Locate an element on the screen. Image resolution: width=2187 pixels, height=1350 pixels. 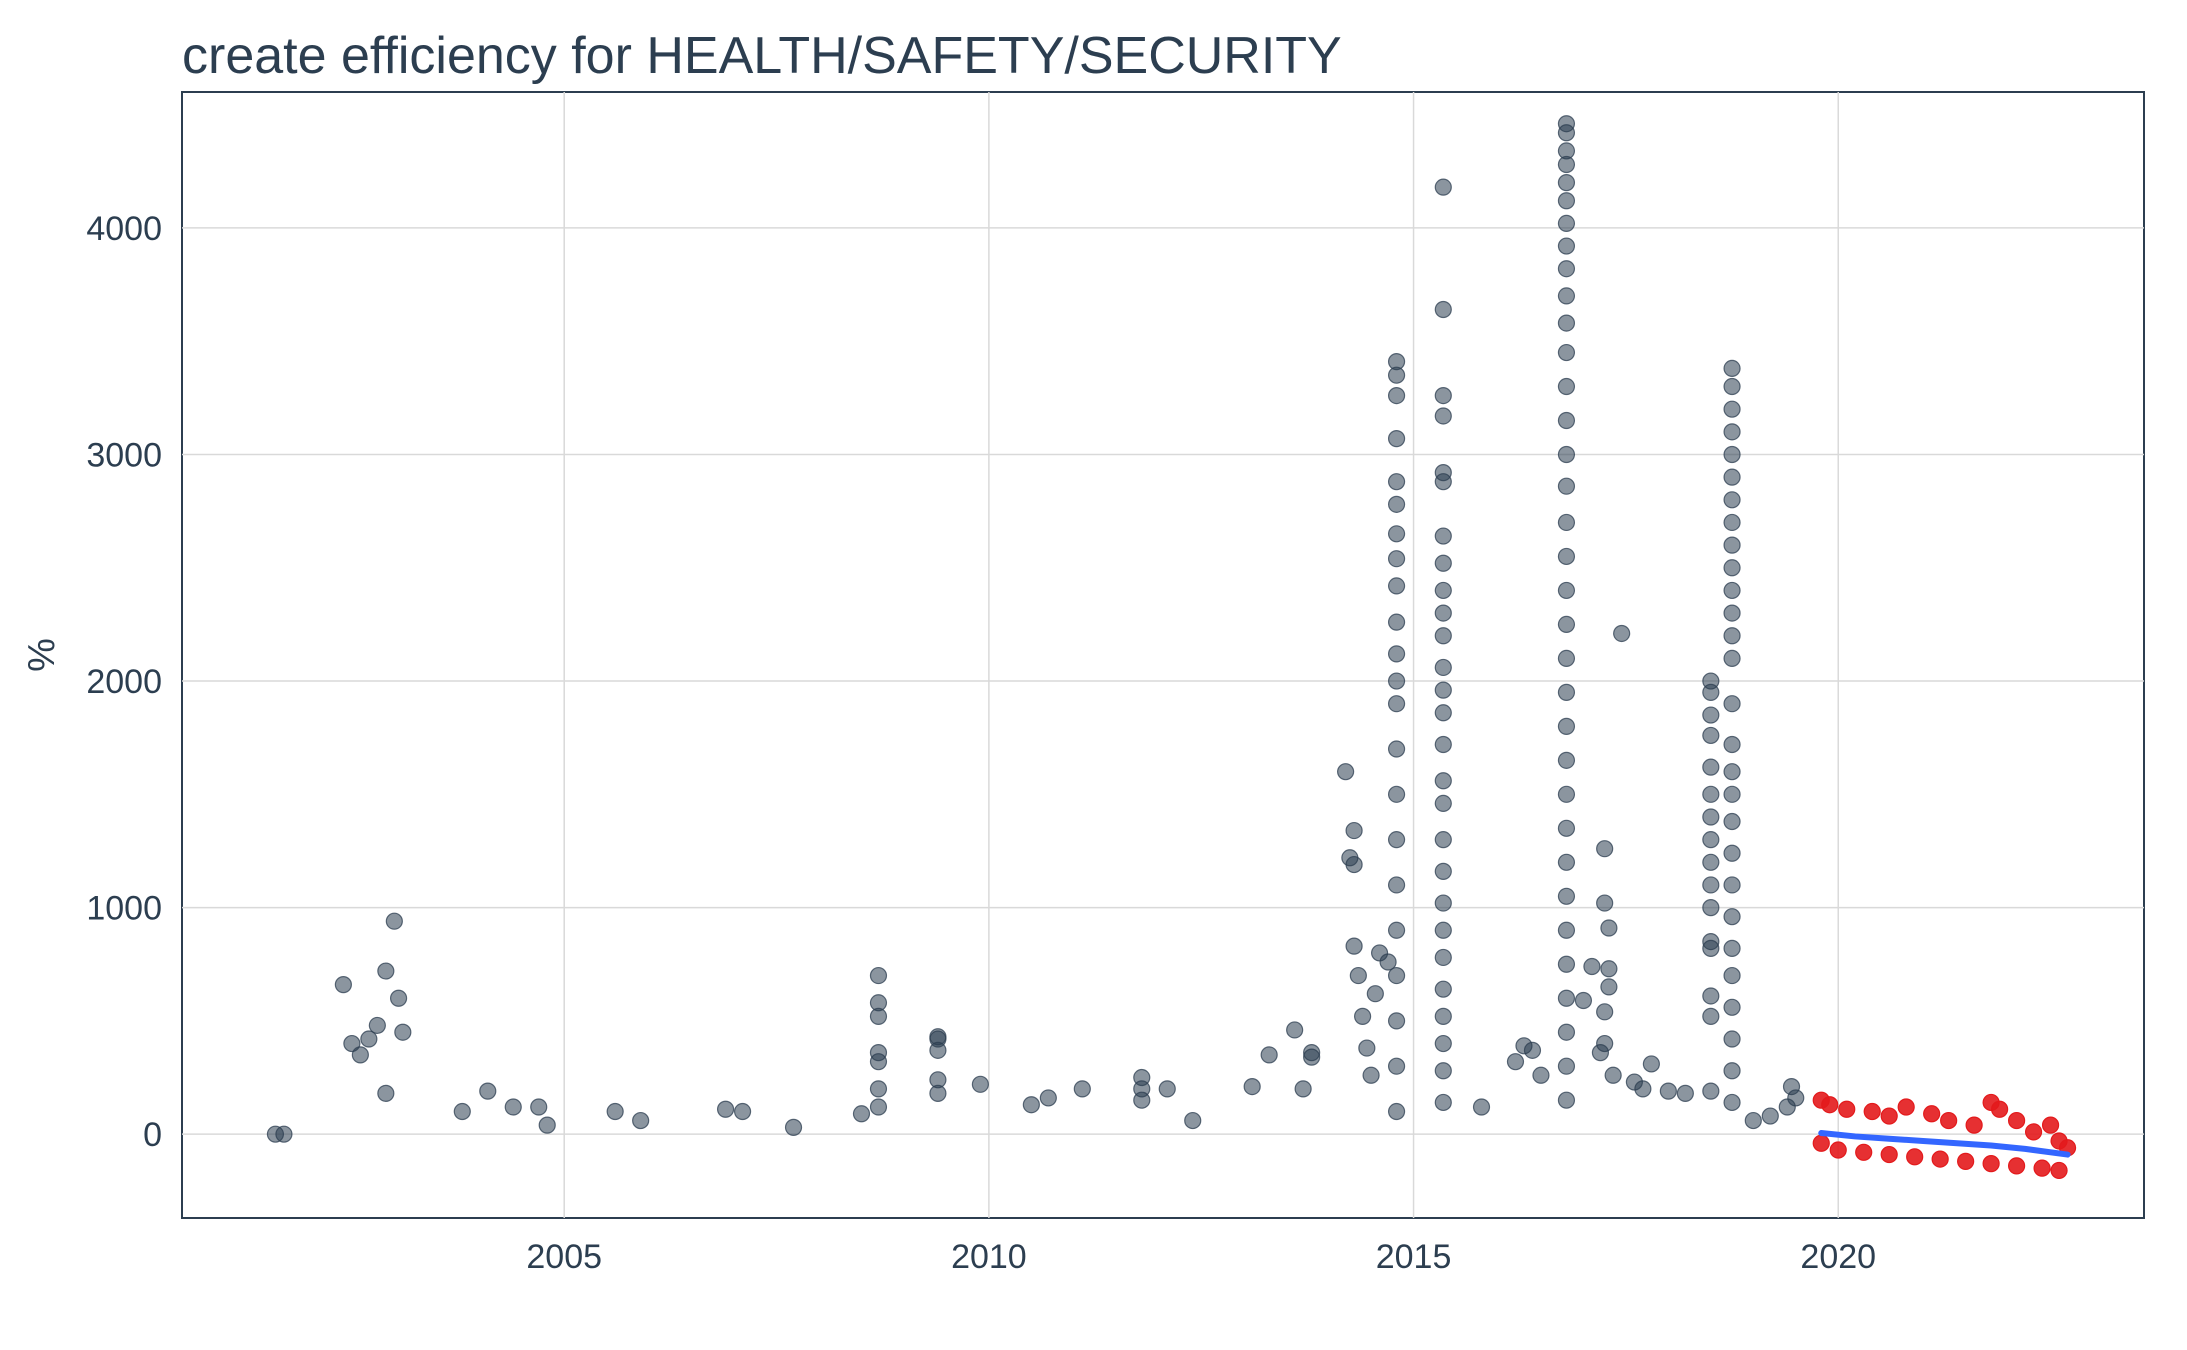
y-axis-title: % is located at coordinates (42, 655).